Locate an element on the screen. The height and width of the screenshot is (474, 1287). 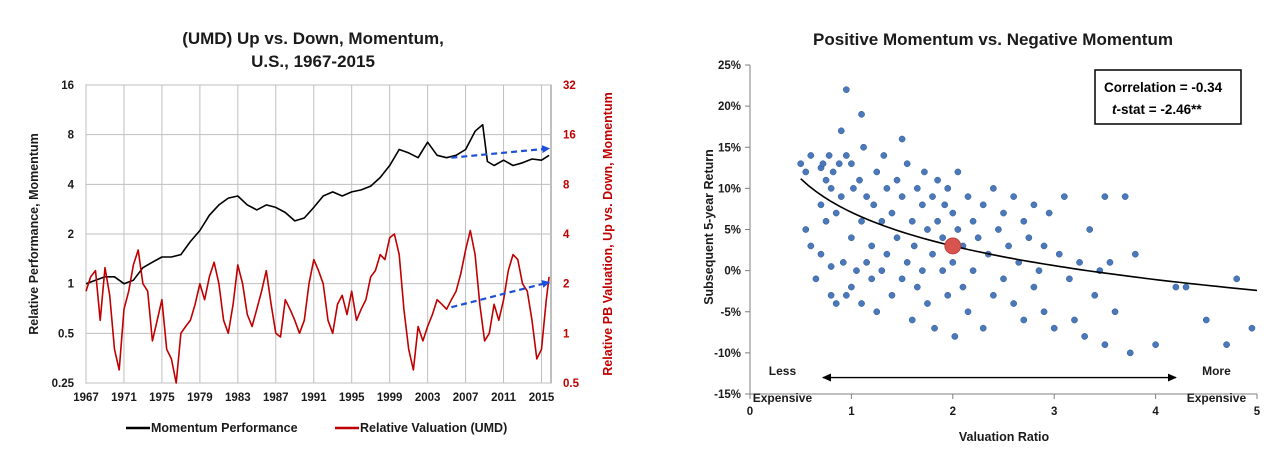
left-y-ticks: 0.25 0.5 1 2 4 8 16 is located at coordinates (63, 235).